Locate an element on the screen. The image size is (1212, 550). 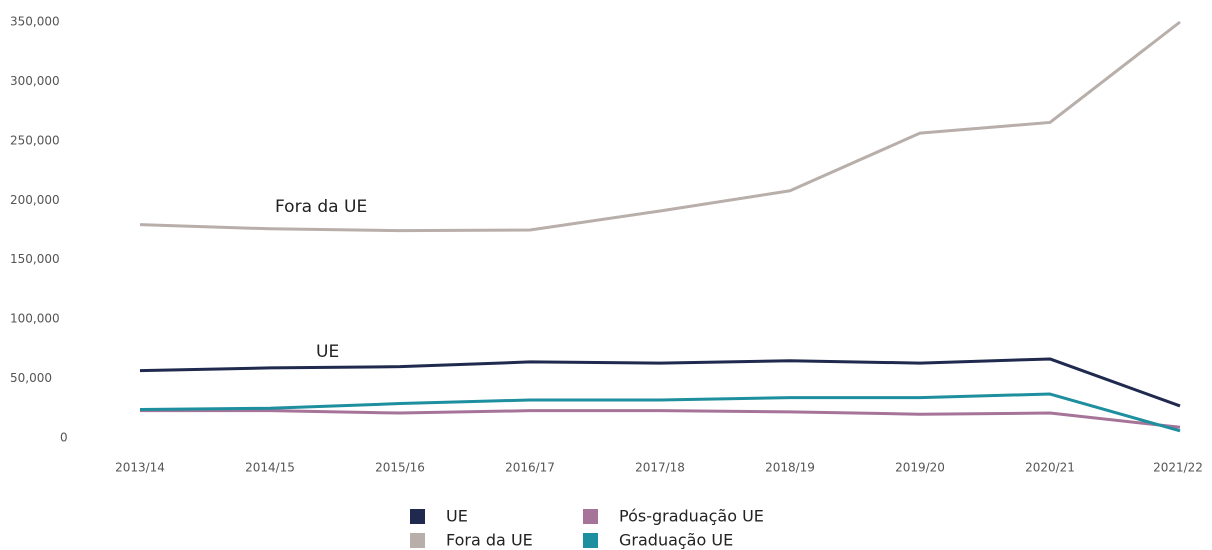
y-tick-label: 150,000 is located at coordinates (35, 259).